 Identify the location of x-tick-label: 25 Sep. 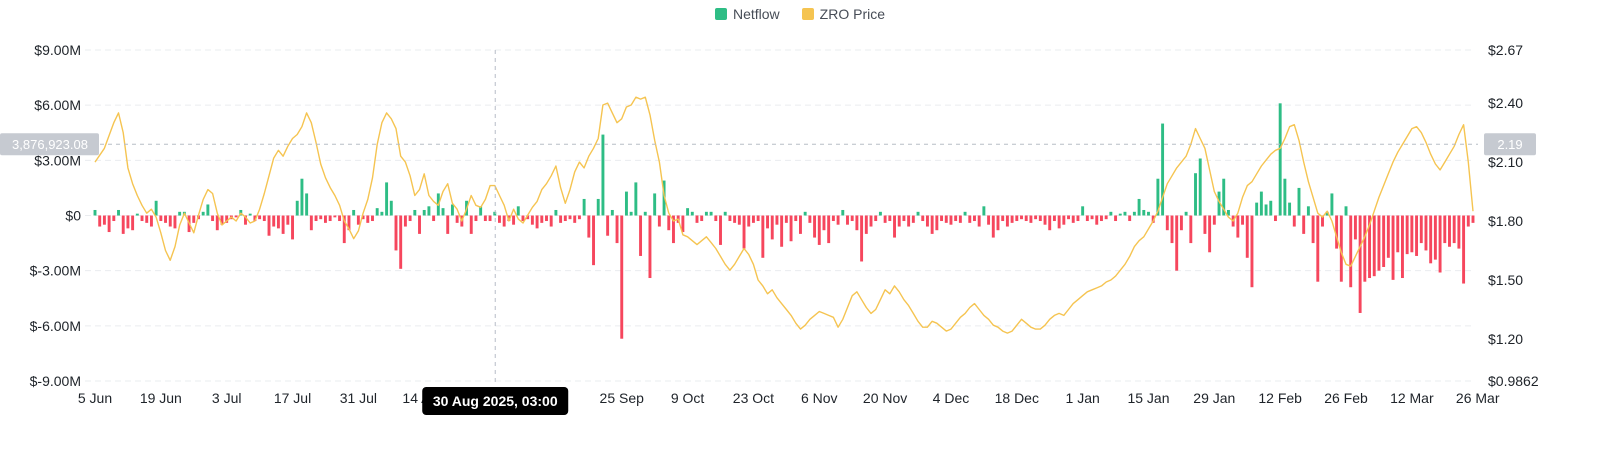
(622, 398).